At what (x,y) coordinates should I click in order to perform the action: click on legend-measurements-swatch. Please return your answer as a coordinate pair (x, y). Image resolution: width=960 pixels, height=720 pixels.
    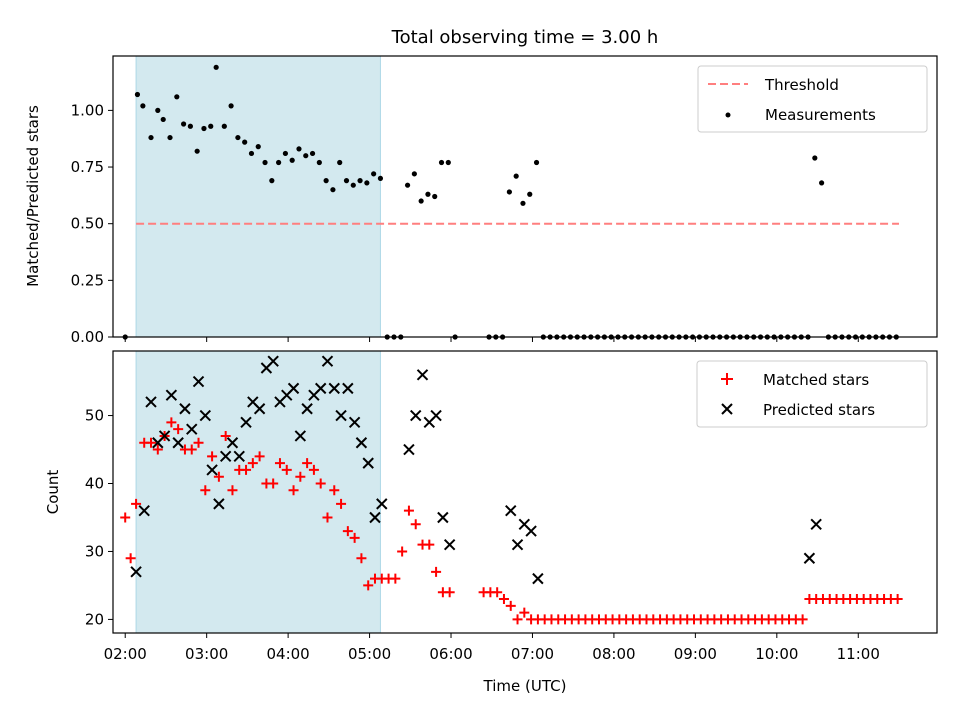
    Looking at the image, I should click on (728, 115).